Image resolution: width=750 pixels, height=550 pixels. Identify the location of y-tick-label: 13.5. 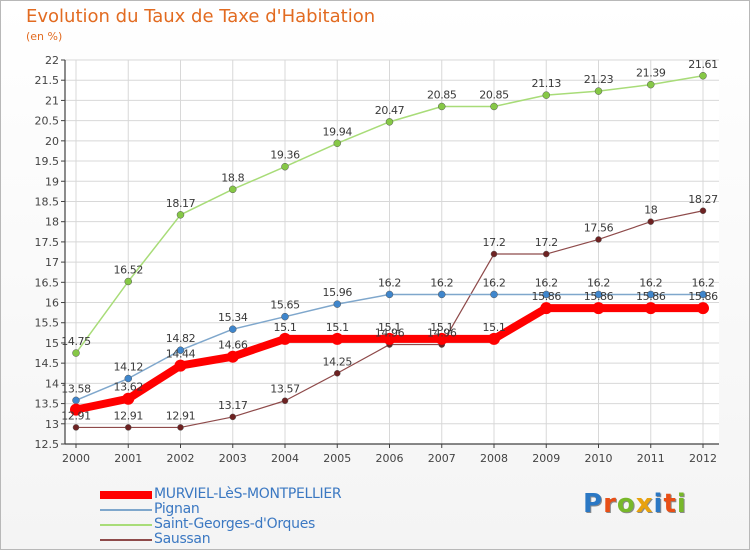
(47, 404).